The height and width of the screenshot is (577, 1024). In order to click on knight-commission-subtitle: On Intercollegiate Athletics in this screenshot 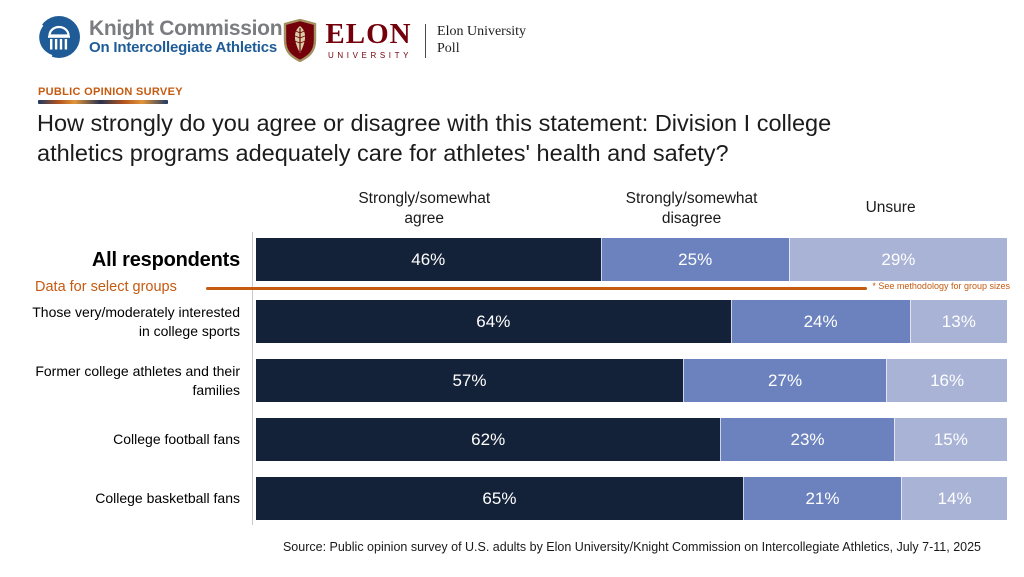, I will do `click(183, 47)`.